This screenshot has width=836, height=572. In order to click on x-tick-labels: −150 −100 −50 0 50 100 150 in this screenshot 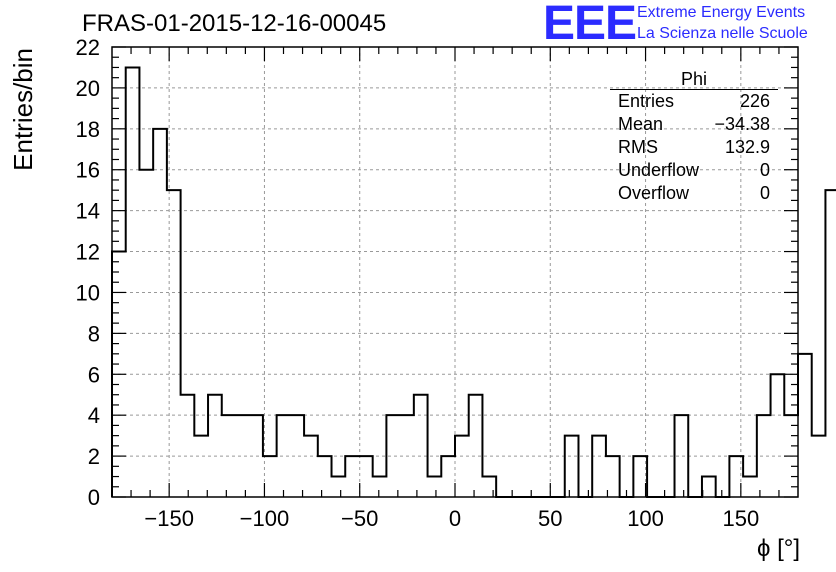, I will do `click(451, 518)`.